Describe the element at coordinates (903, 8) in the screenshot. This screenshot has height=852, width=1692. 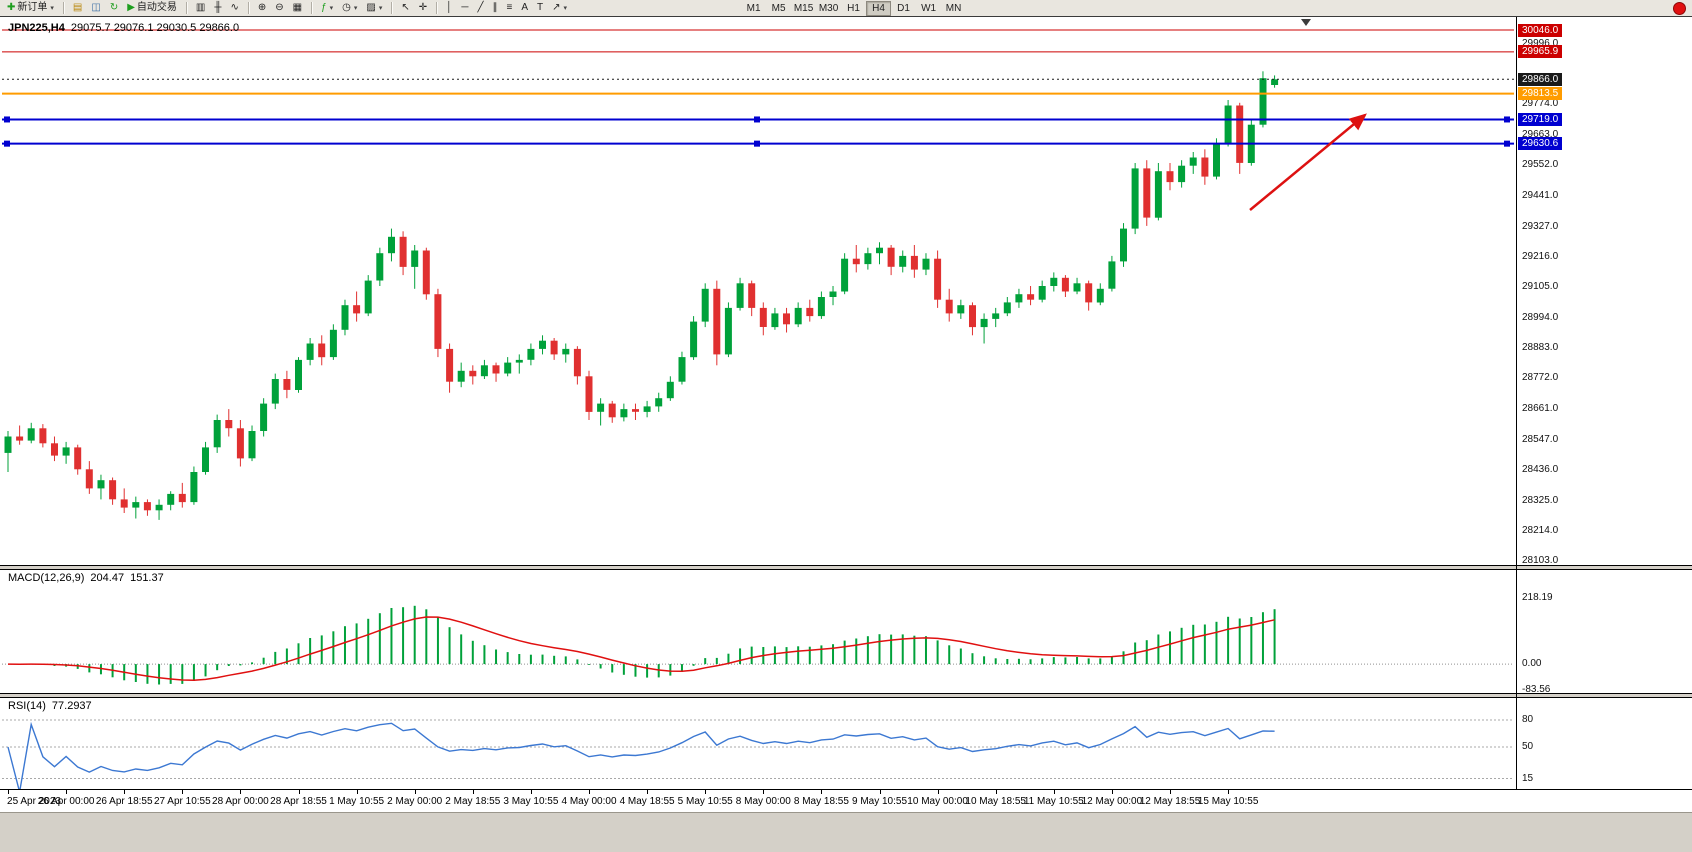
I see `timeframe-d1: D1` at that location.